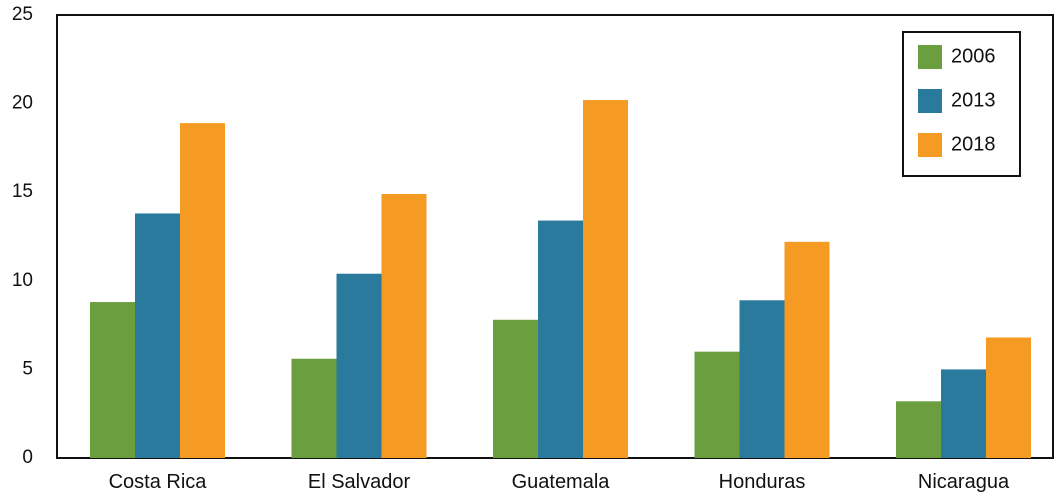 The image size is (1057, 501). What do you see at coordinates (930, 57) in the screenshot?
I see `legend-swatch-2006` at bounding box center [930, 57].